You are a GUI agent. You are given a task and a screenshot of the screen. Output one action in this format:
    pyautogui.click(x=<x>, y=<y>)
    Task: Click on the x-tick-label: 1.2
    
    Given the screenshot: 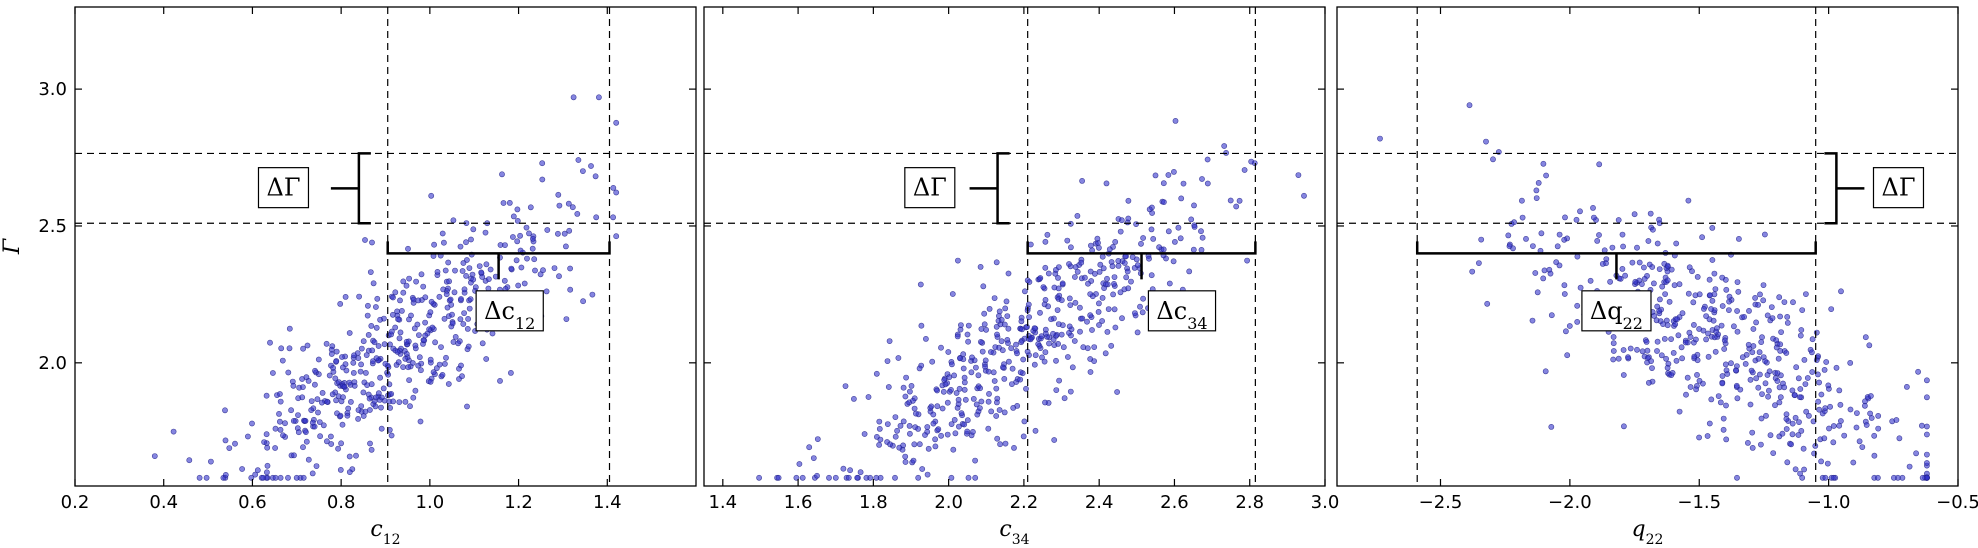 What is the action you would take?
    pyautogui.click(x=518, y=502)
    